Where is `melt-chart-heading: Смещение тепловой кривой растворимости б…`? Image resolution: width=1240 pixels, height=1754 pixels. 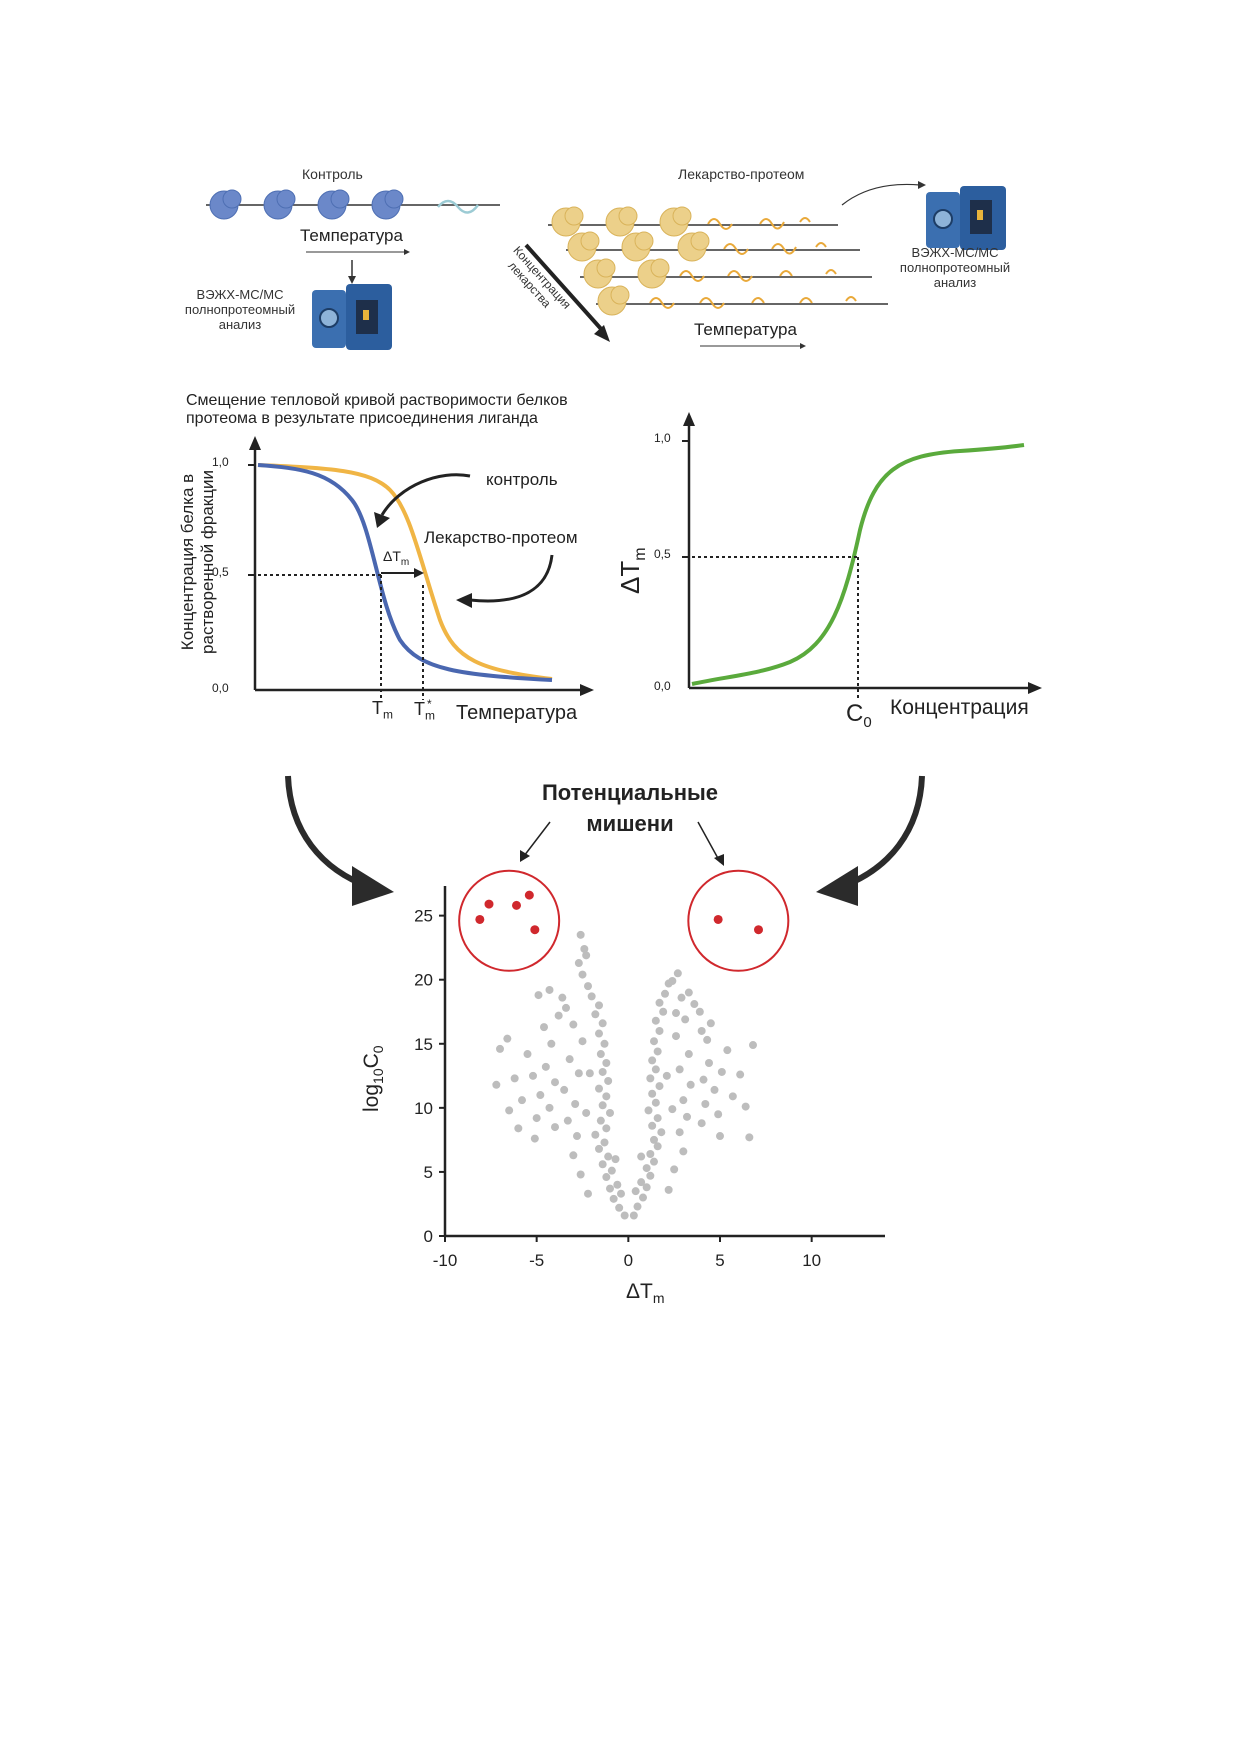 melt-chart-heading: Смещение тепловой кривой растворимости б… is located at coordinates (377, 410).